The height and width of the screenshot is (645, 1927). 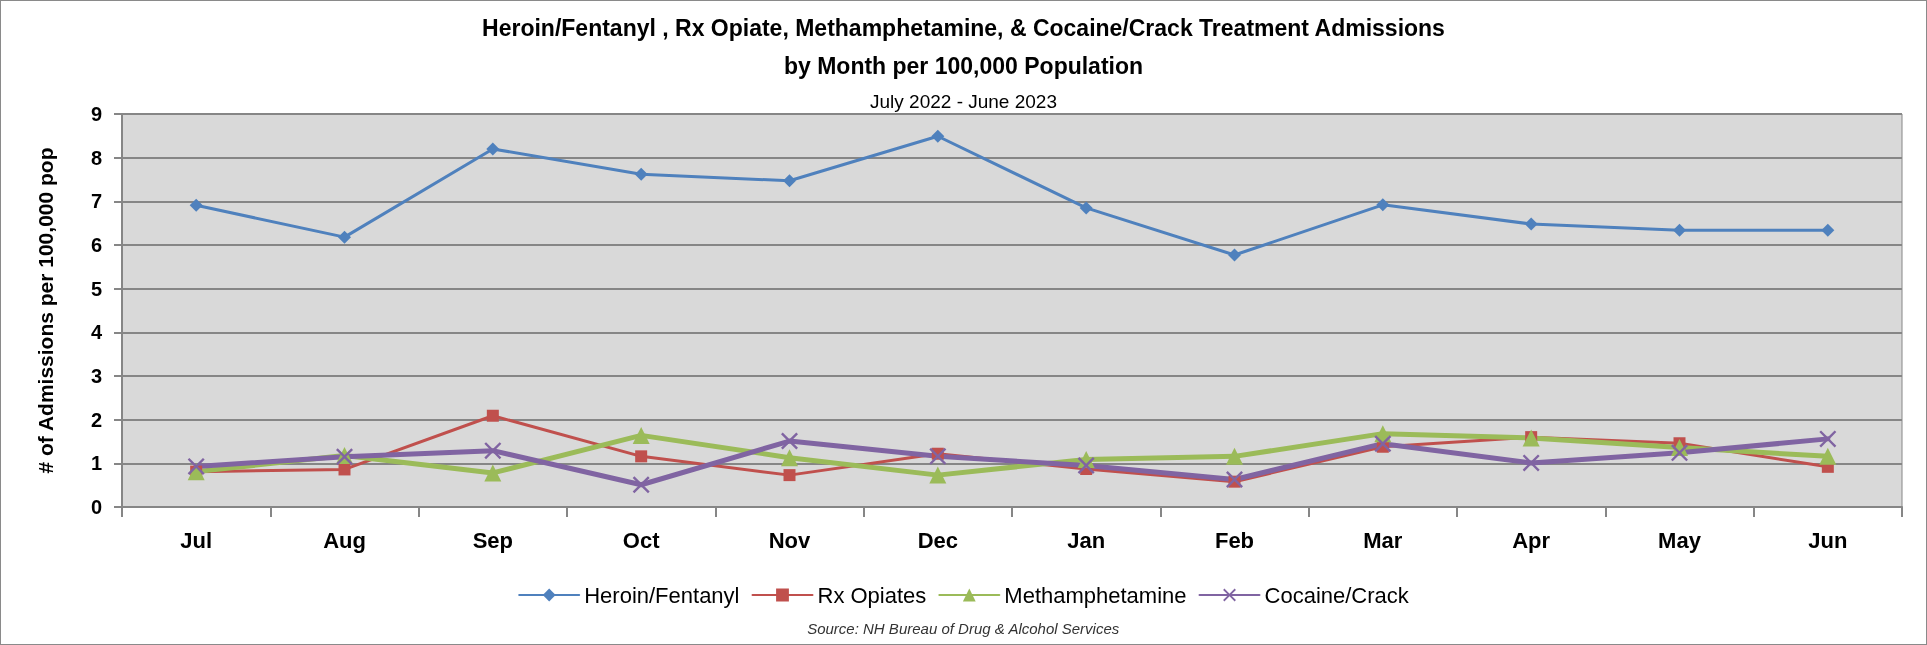 I want to click on x-tick-label: Aug, so click(x=344, y=540).